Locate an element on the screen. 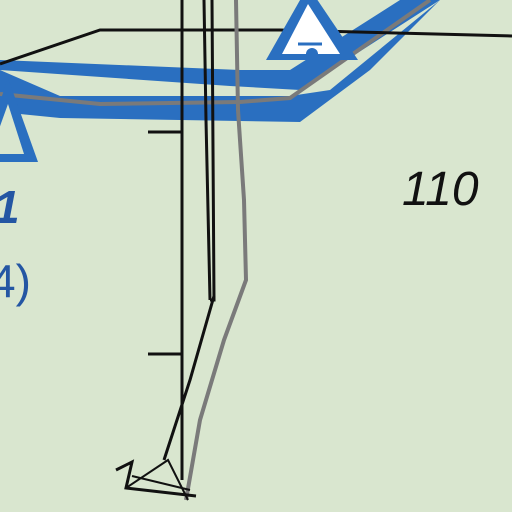 The width and height of the screenshot is (512, 512). road-vertical-mid is located at coordinates (207, 150).